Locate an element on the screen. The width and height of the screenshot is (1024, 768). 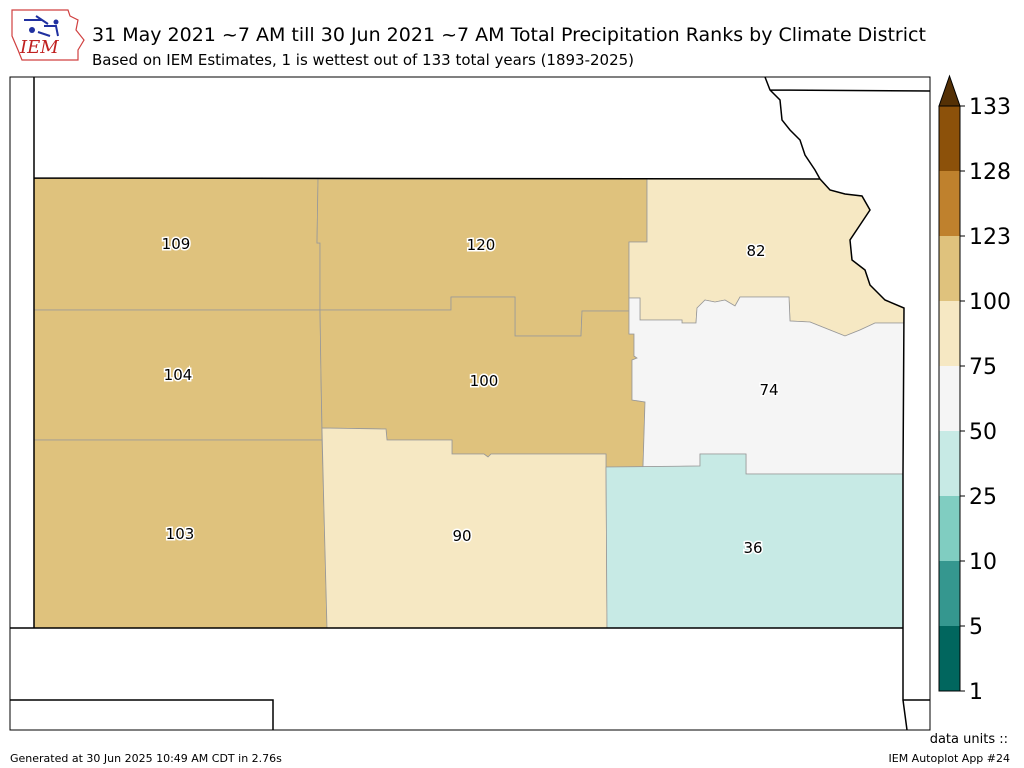
autoplot-app-label: IEM Autoplot App #24 is located at coordinates (949, 758).